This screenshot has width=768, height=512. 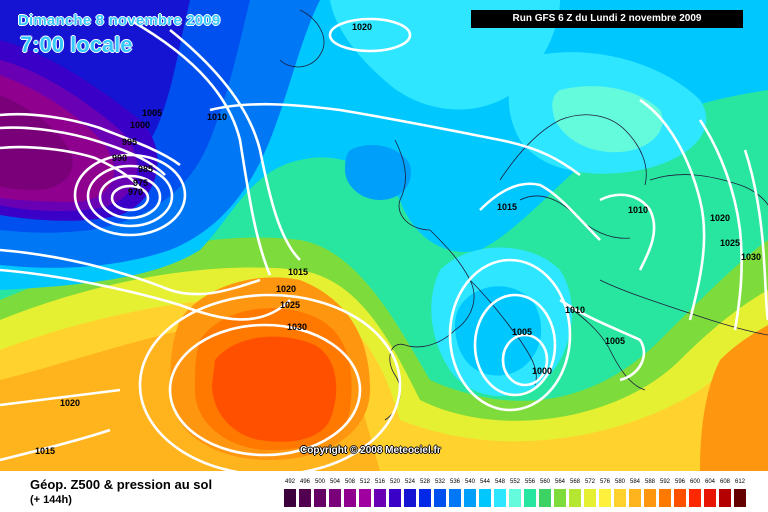 I want to click on scale-tick-label: 492, so click(x=289, y=482).